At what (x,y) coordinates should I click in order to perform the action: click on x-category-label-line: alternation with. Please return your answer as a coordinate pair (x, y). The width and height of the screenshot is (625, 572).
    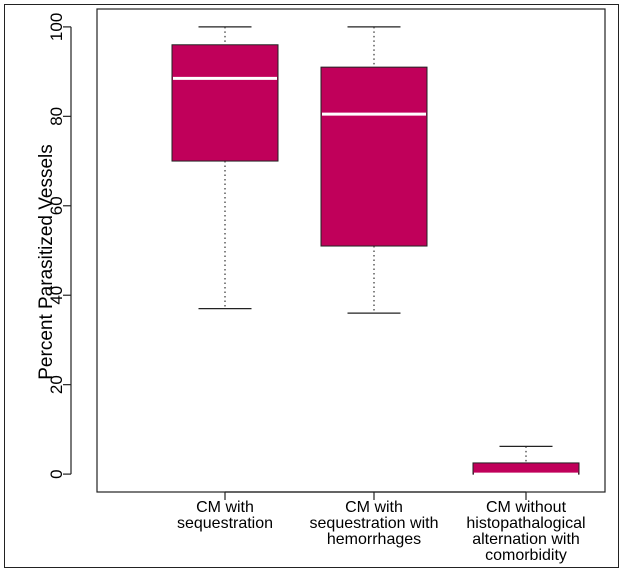
    Looking at the image, I should click on (526, 539).